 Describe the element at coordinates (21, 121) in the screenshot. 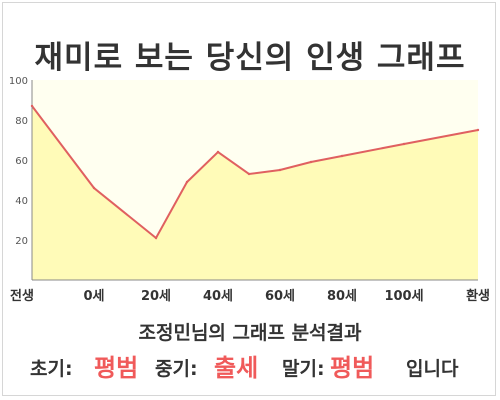

I see `y-tick-label: 80` at that location.